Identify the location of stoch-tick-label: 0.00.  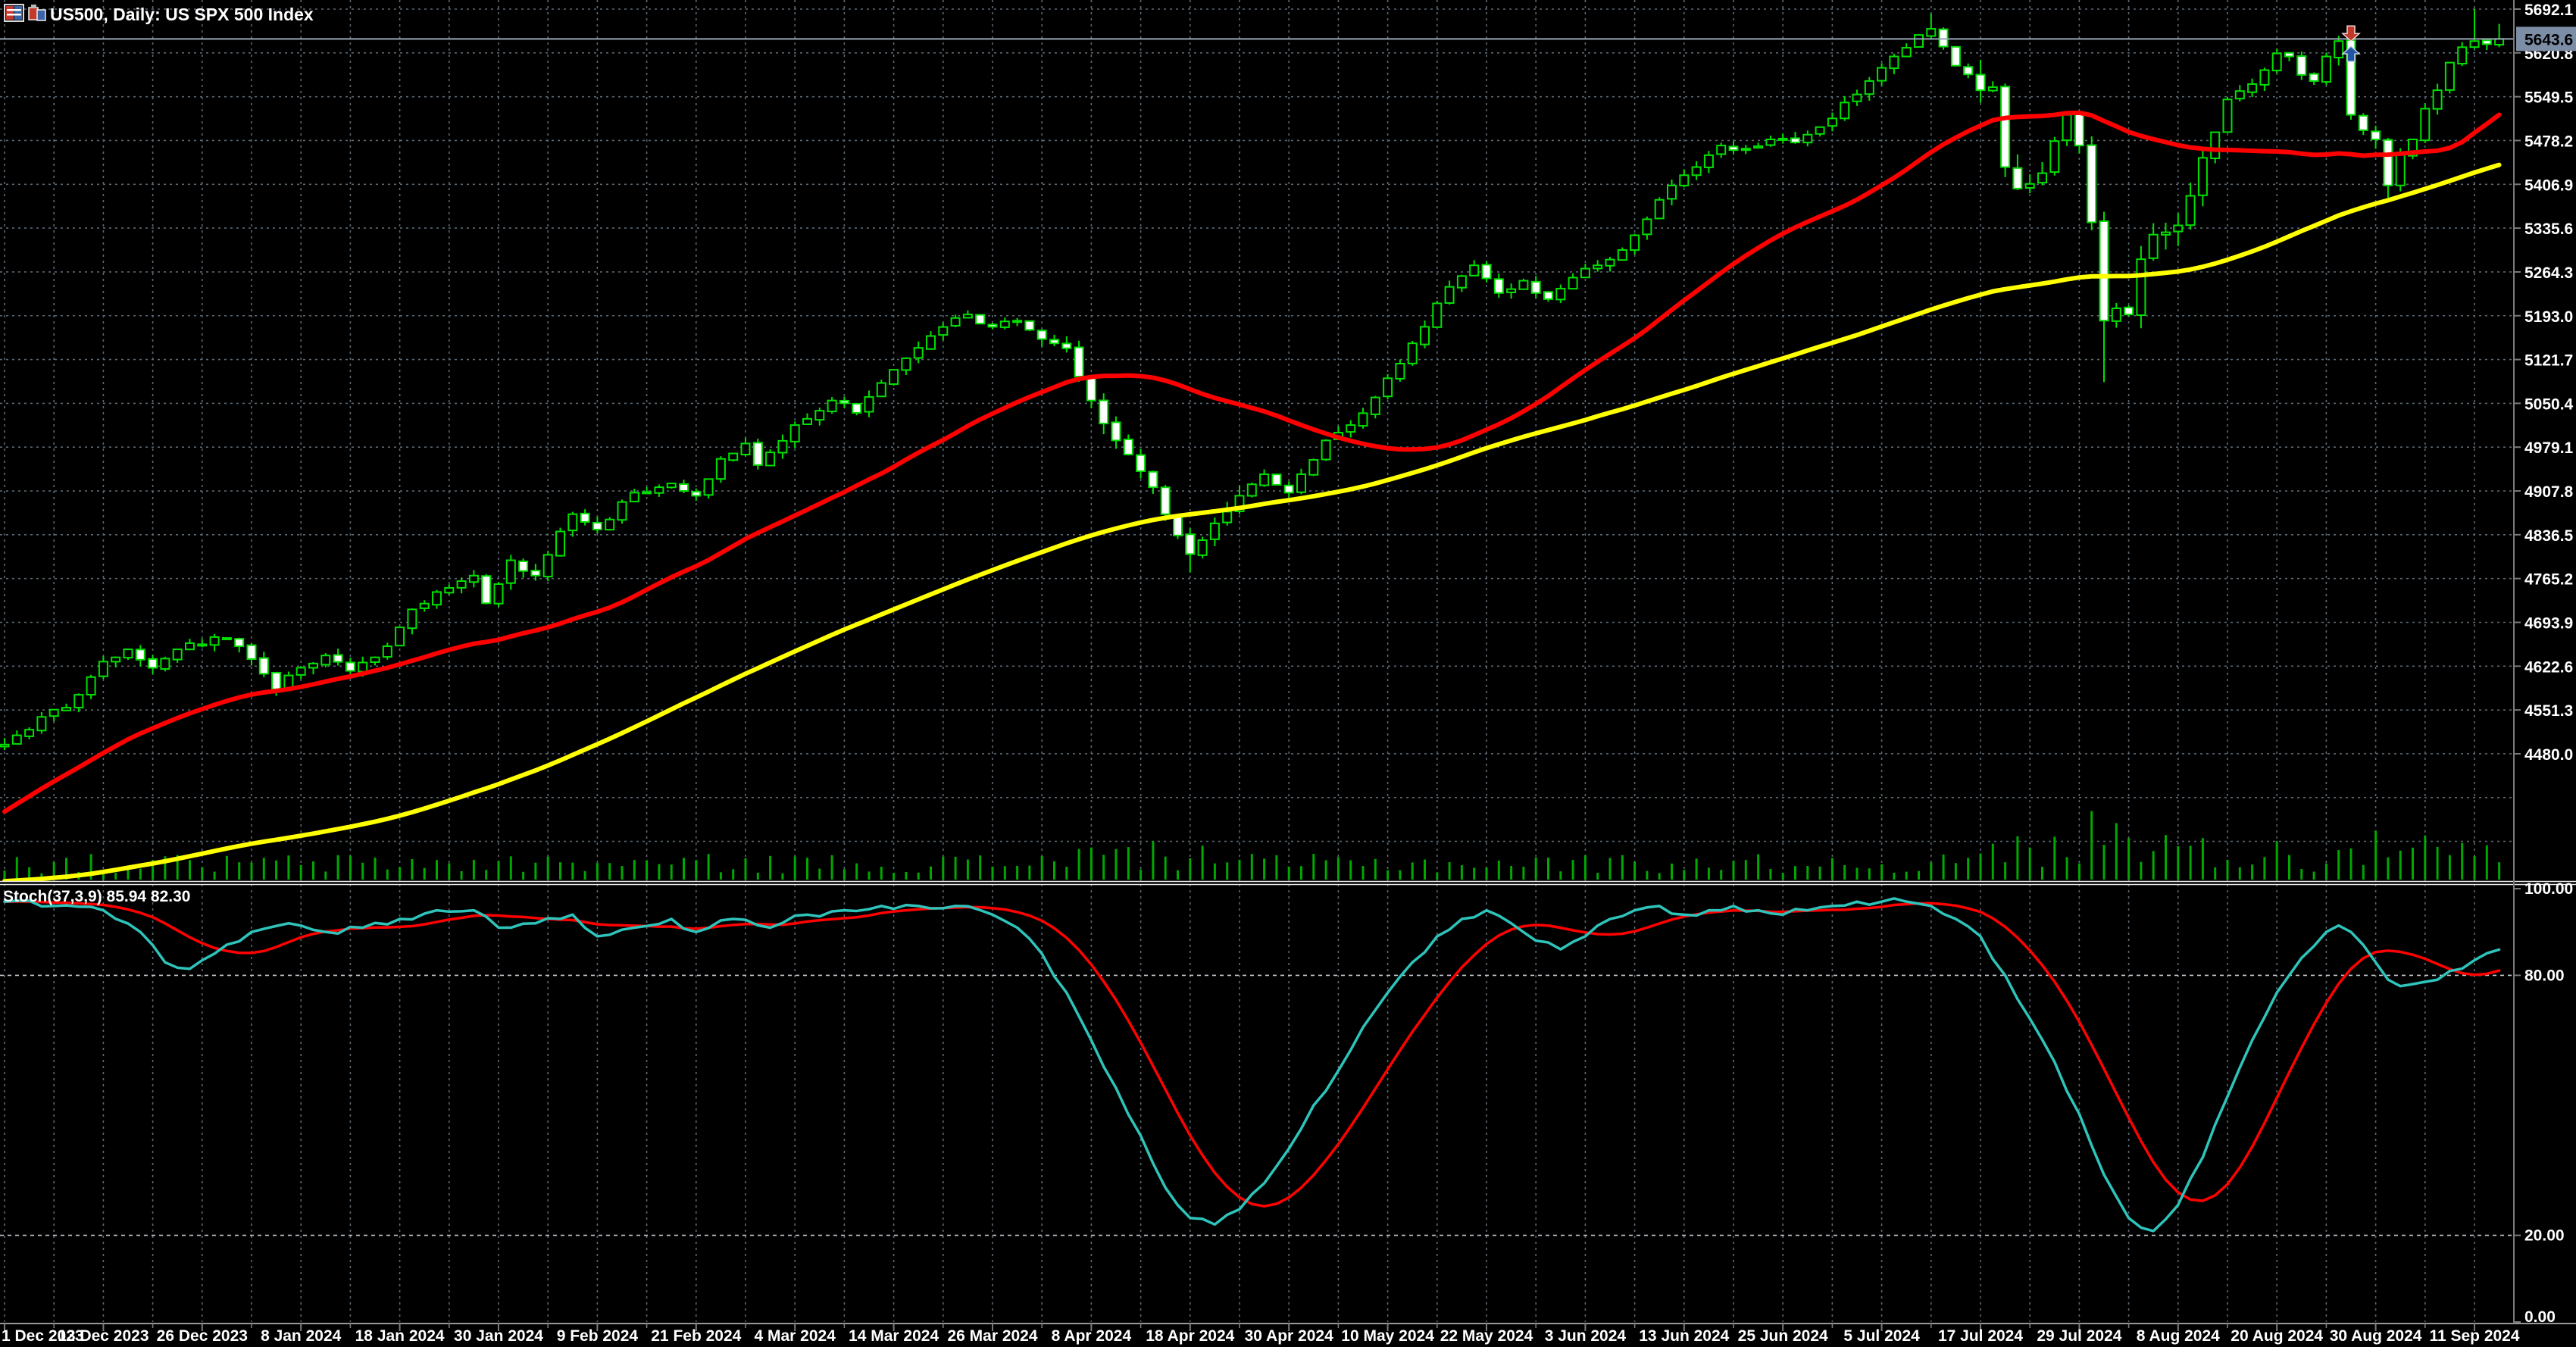
(2540, 1317).